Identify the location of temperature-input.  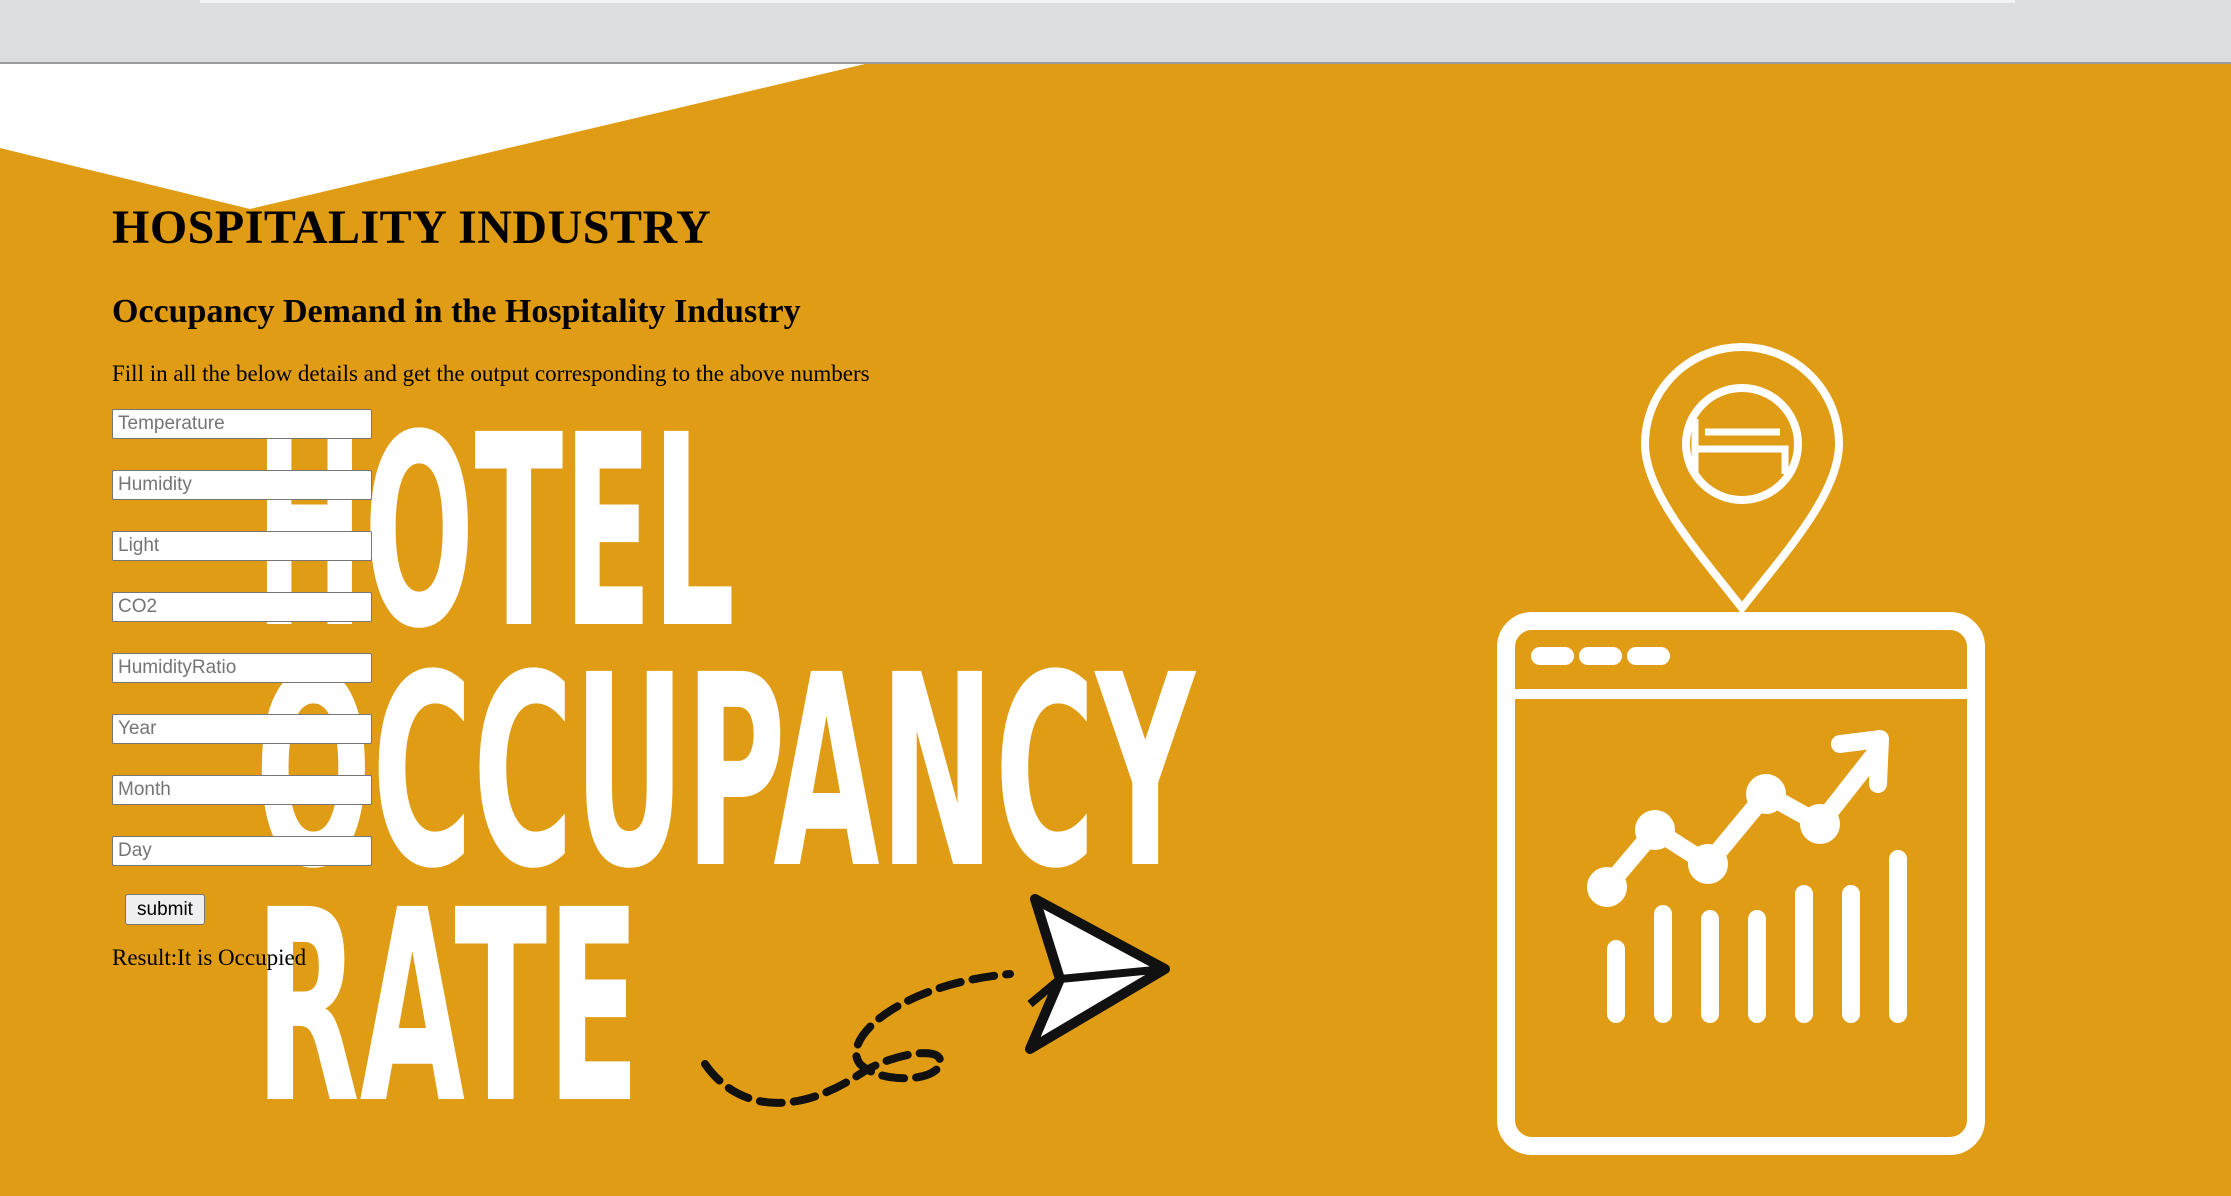
(242, 424).